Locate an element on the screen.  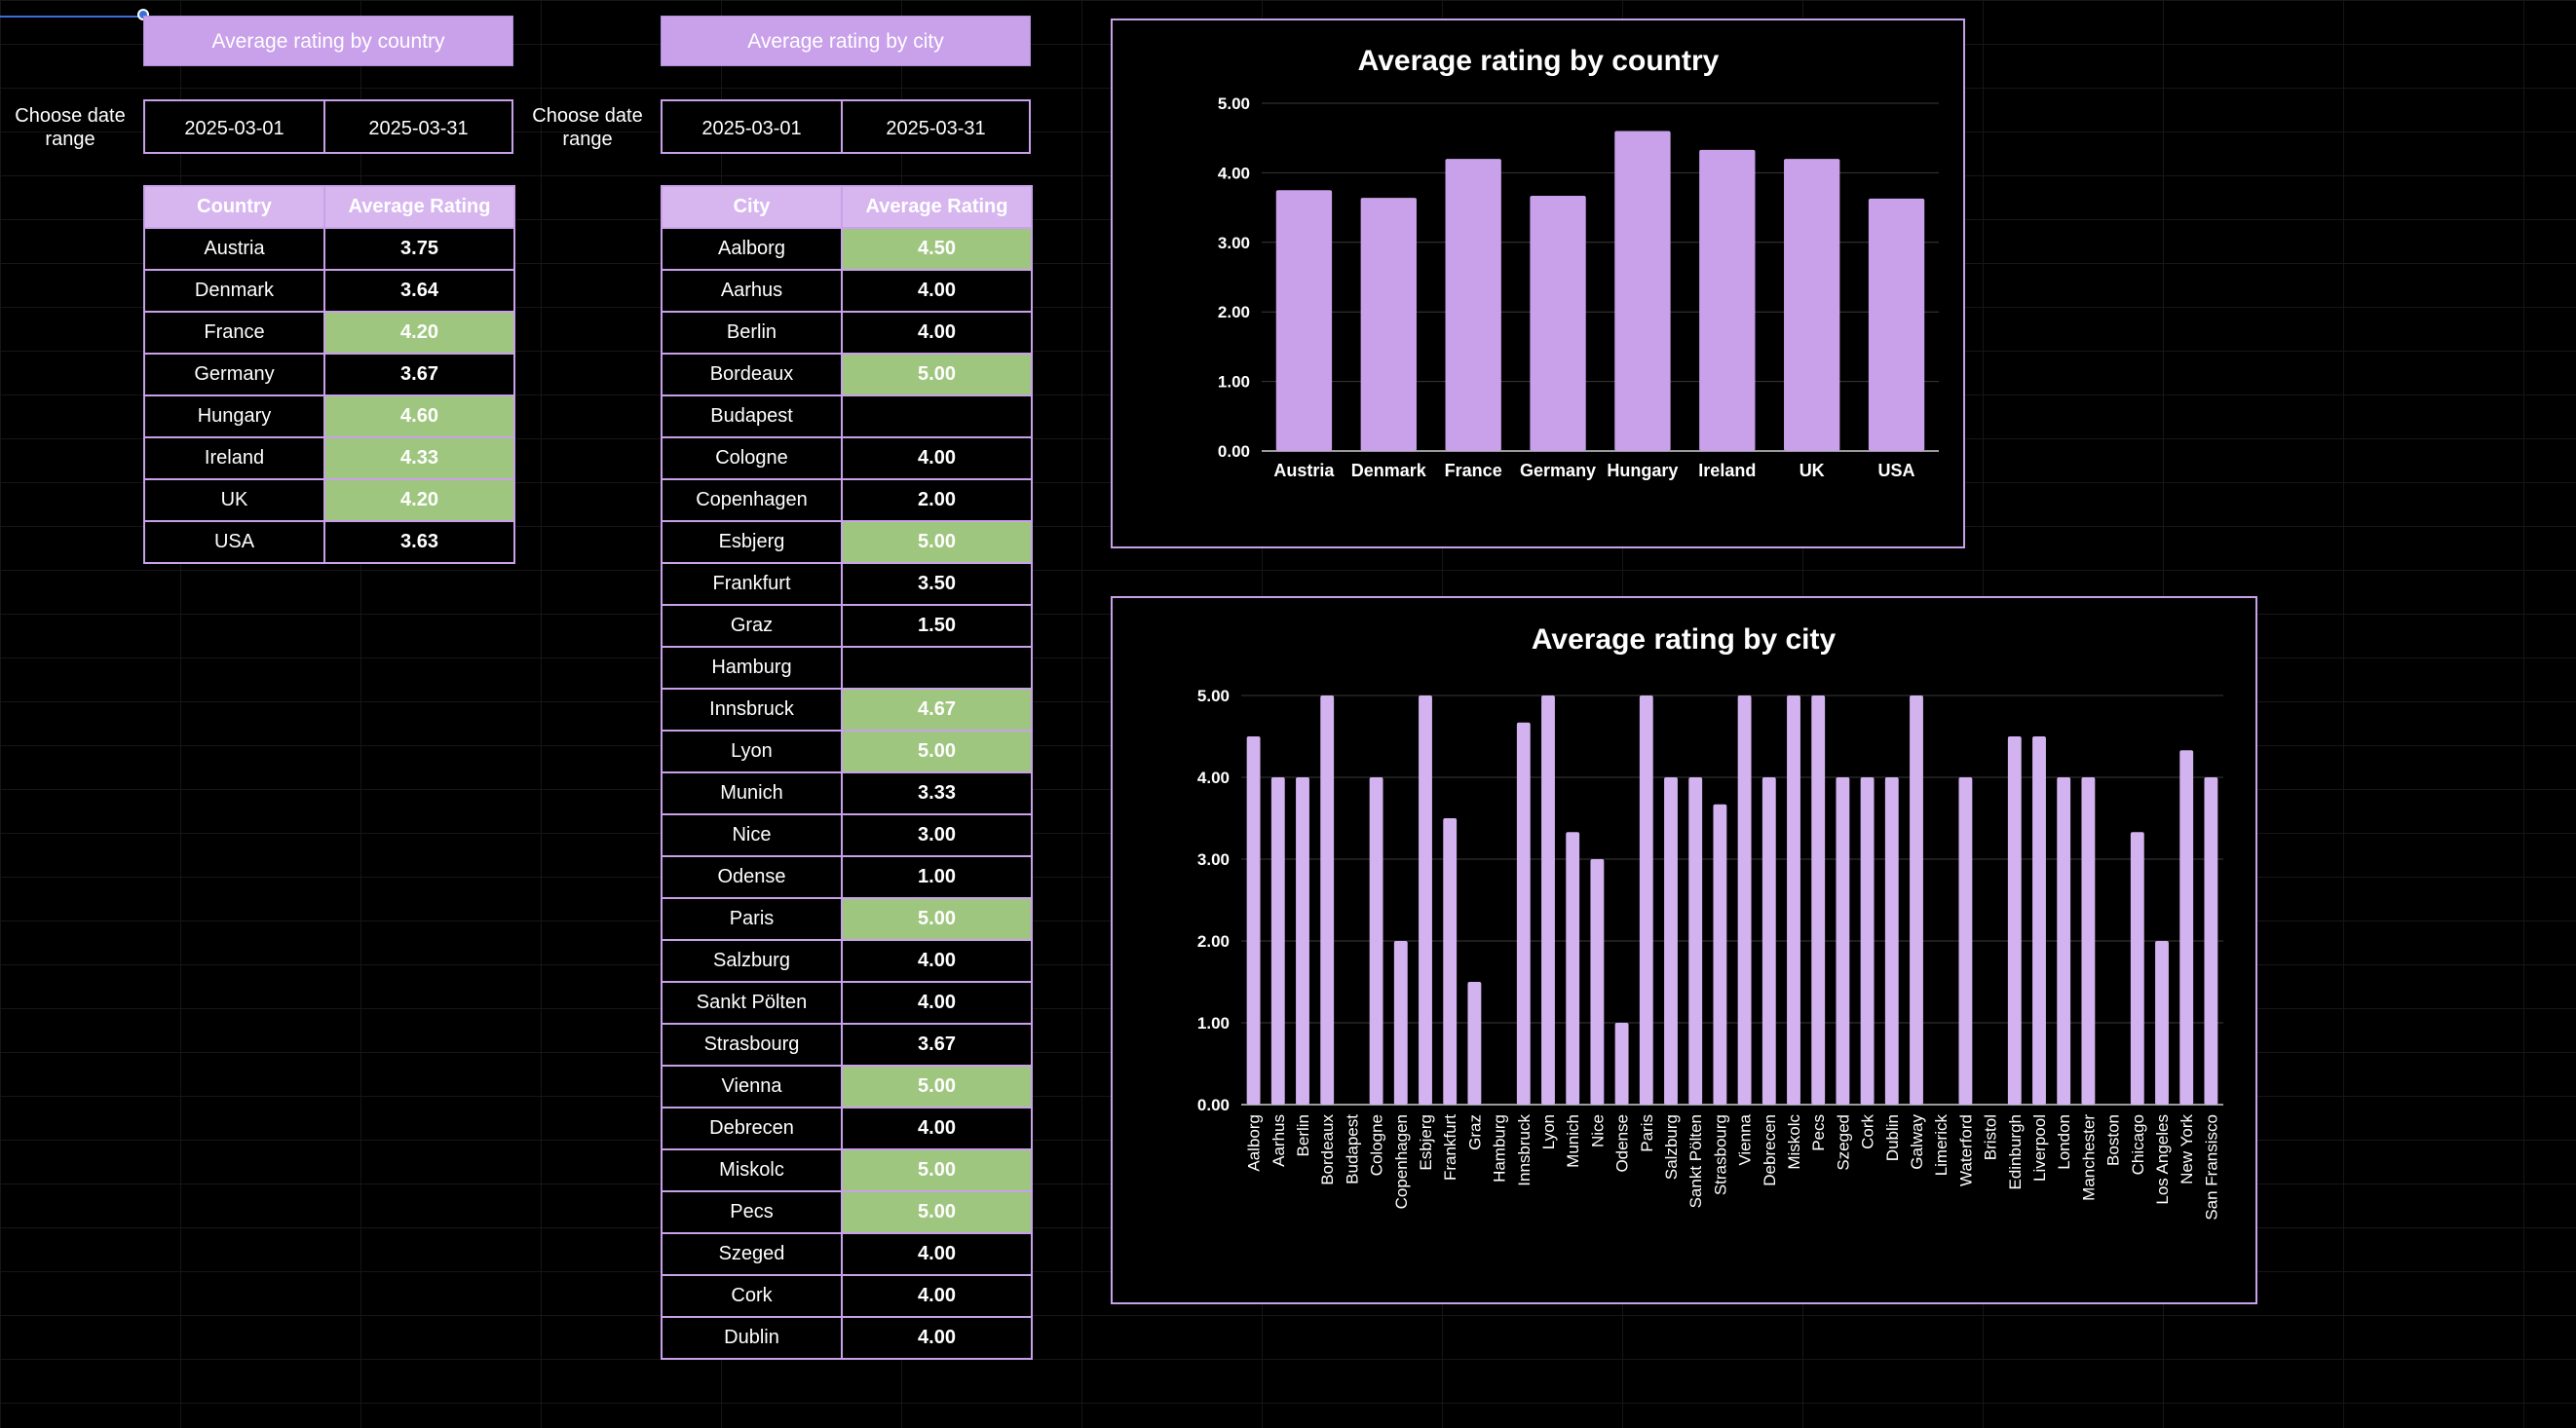
city-name-cell: Copenhagen is located at coordinates (752, 500).